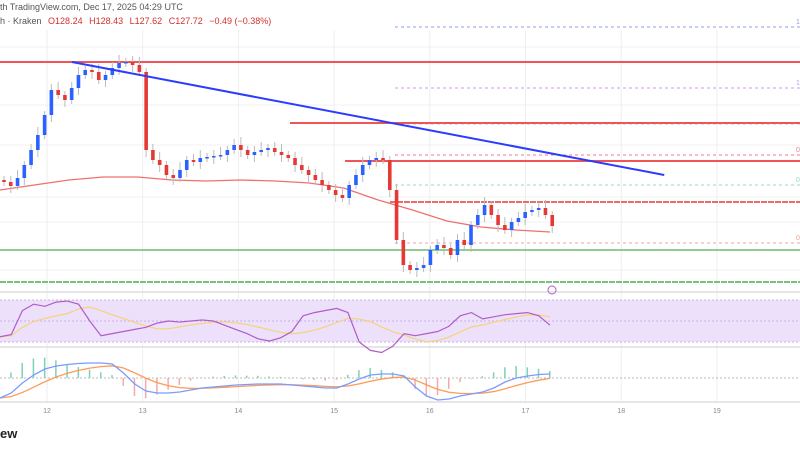  I want to click on macd-line, so click(275, 381).